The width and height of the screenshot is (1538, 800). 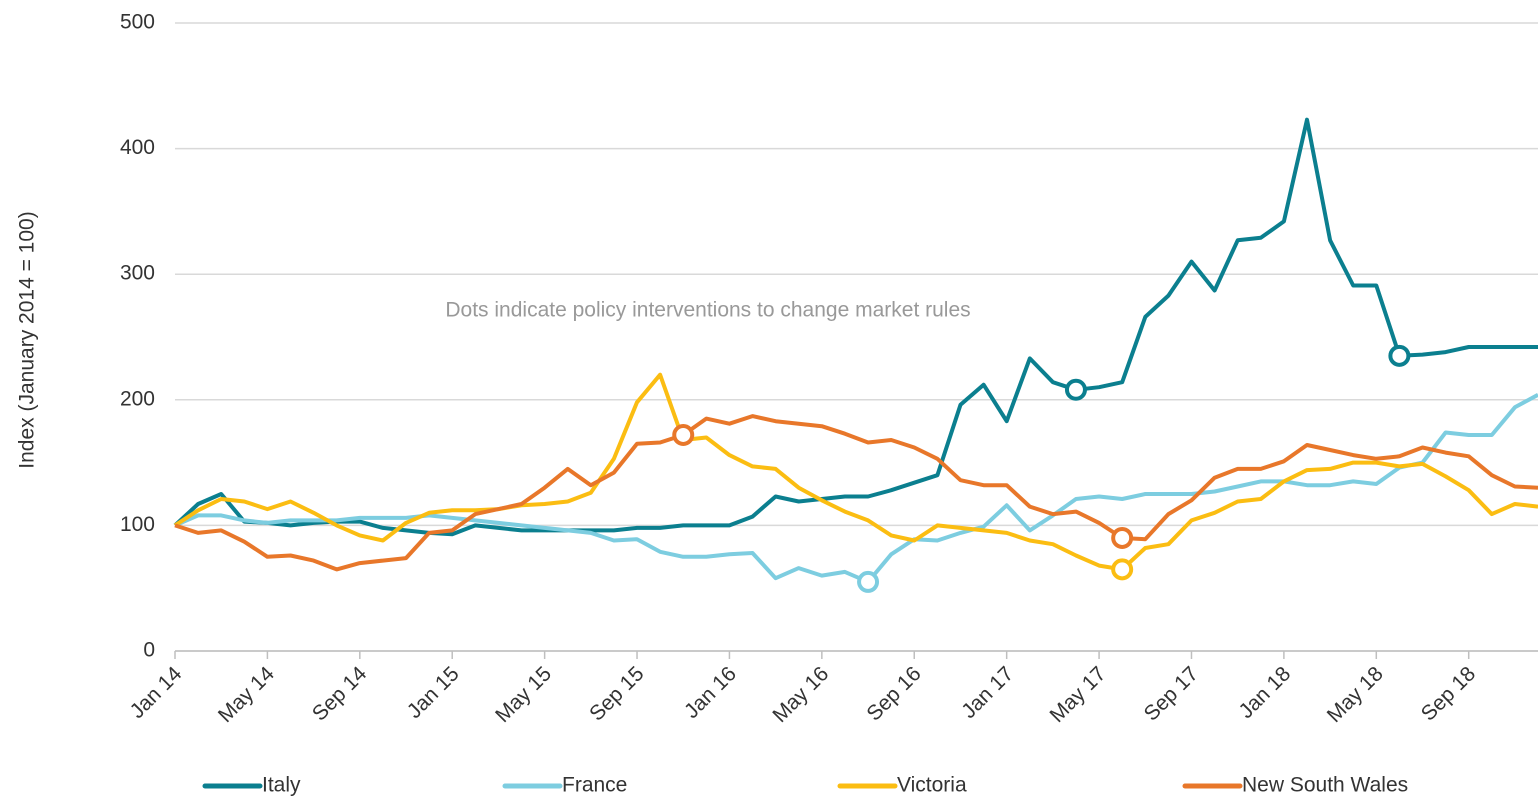 What do you see at coordinates (340, 694) in the screenshot?
I see `x-tick-label: Sep 14` at bounding box center [340, 694].